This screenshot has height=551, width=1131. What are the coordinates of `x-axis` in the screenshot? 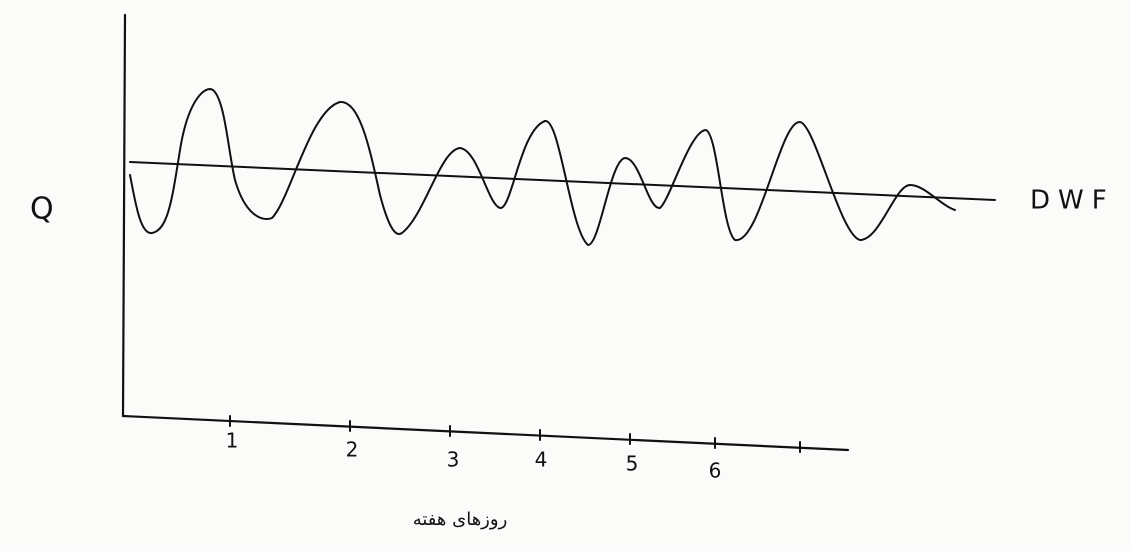 It's located at (485, 433).